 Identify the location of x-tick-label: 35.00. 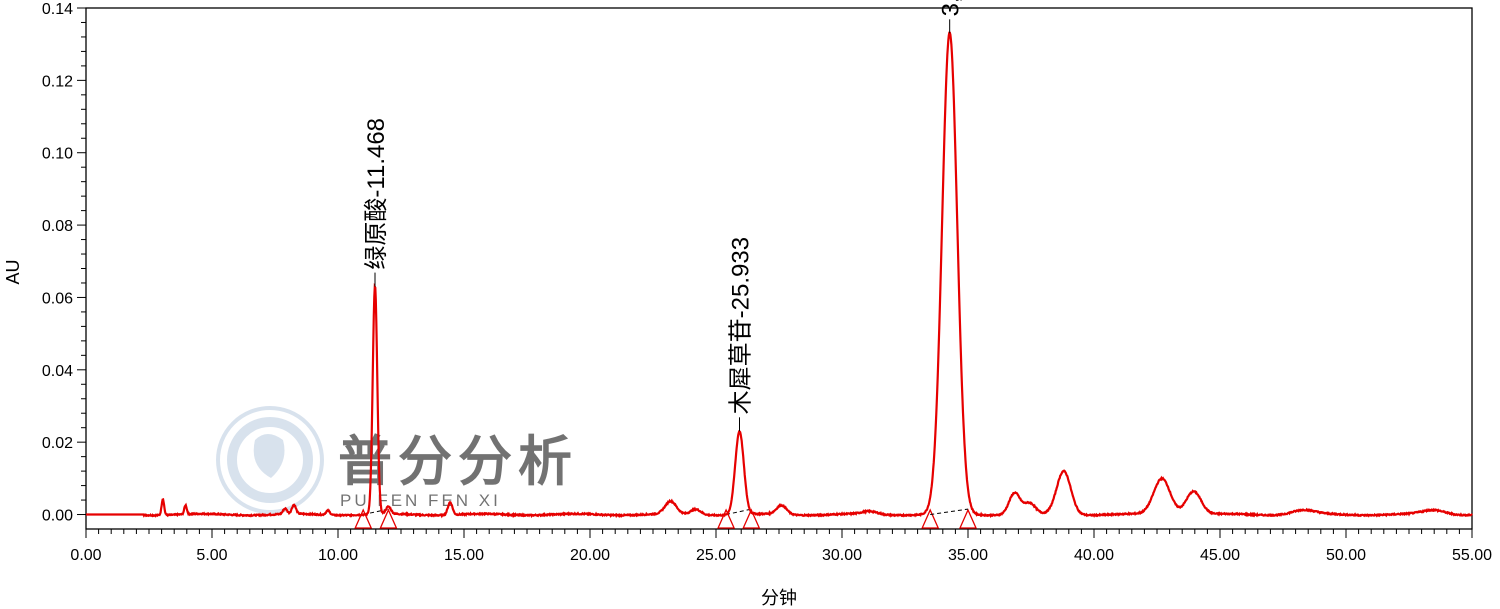
(968, 555).